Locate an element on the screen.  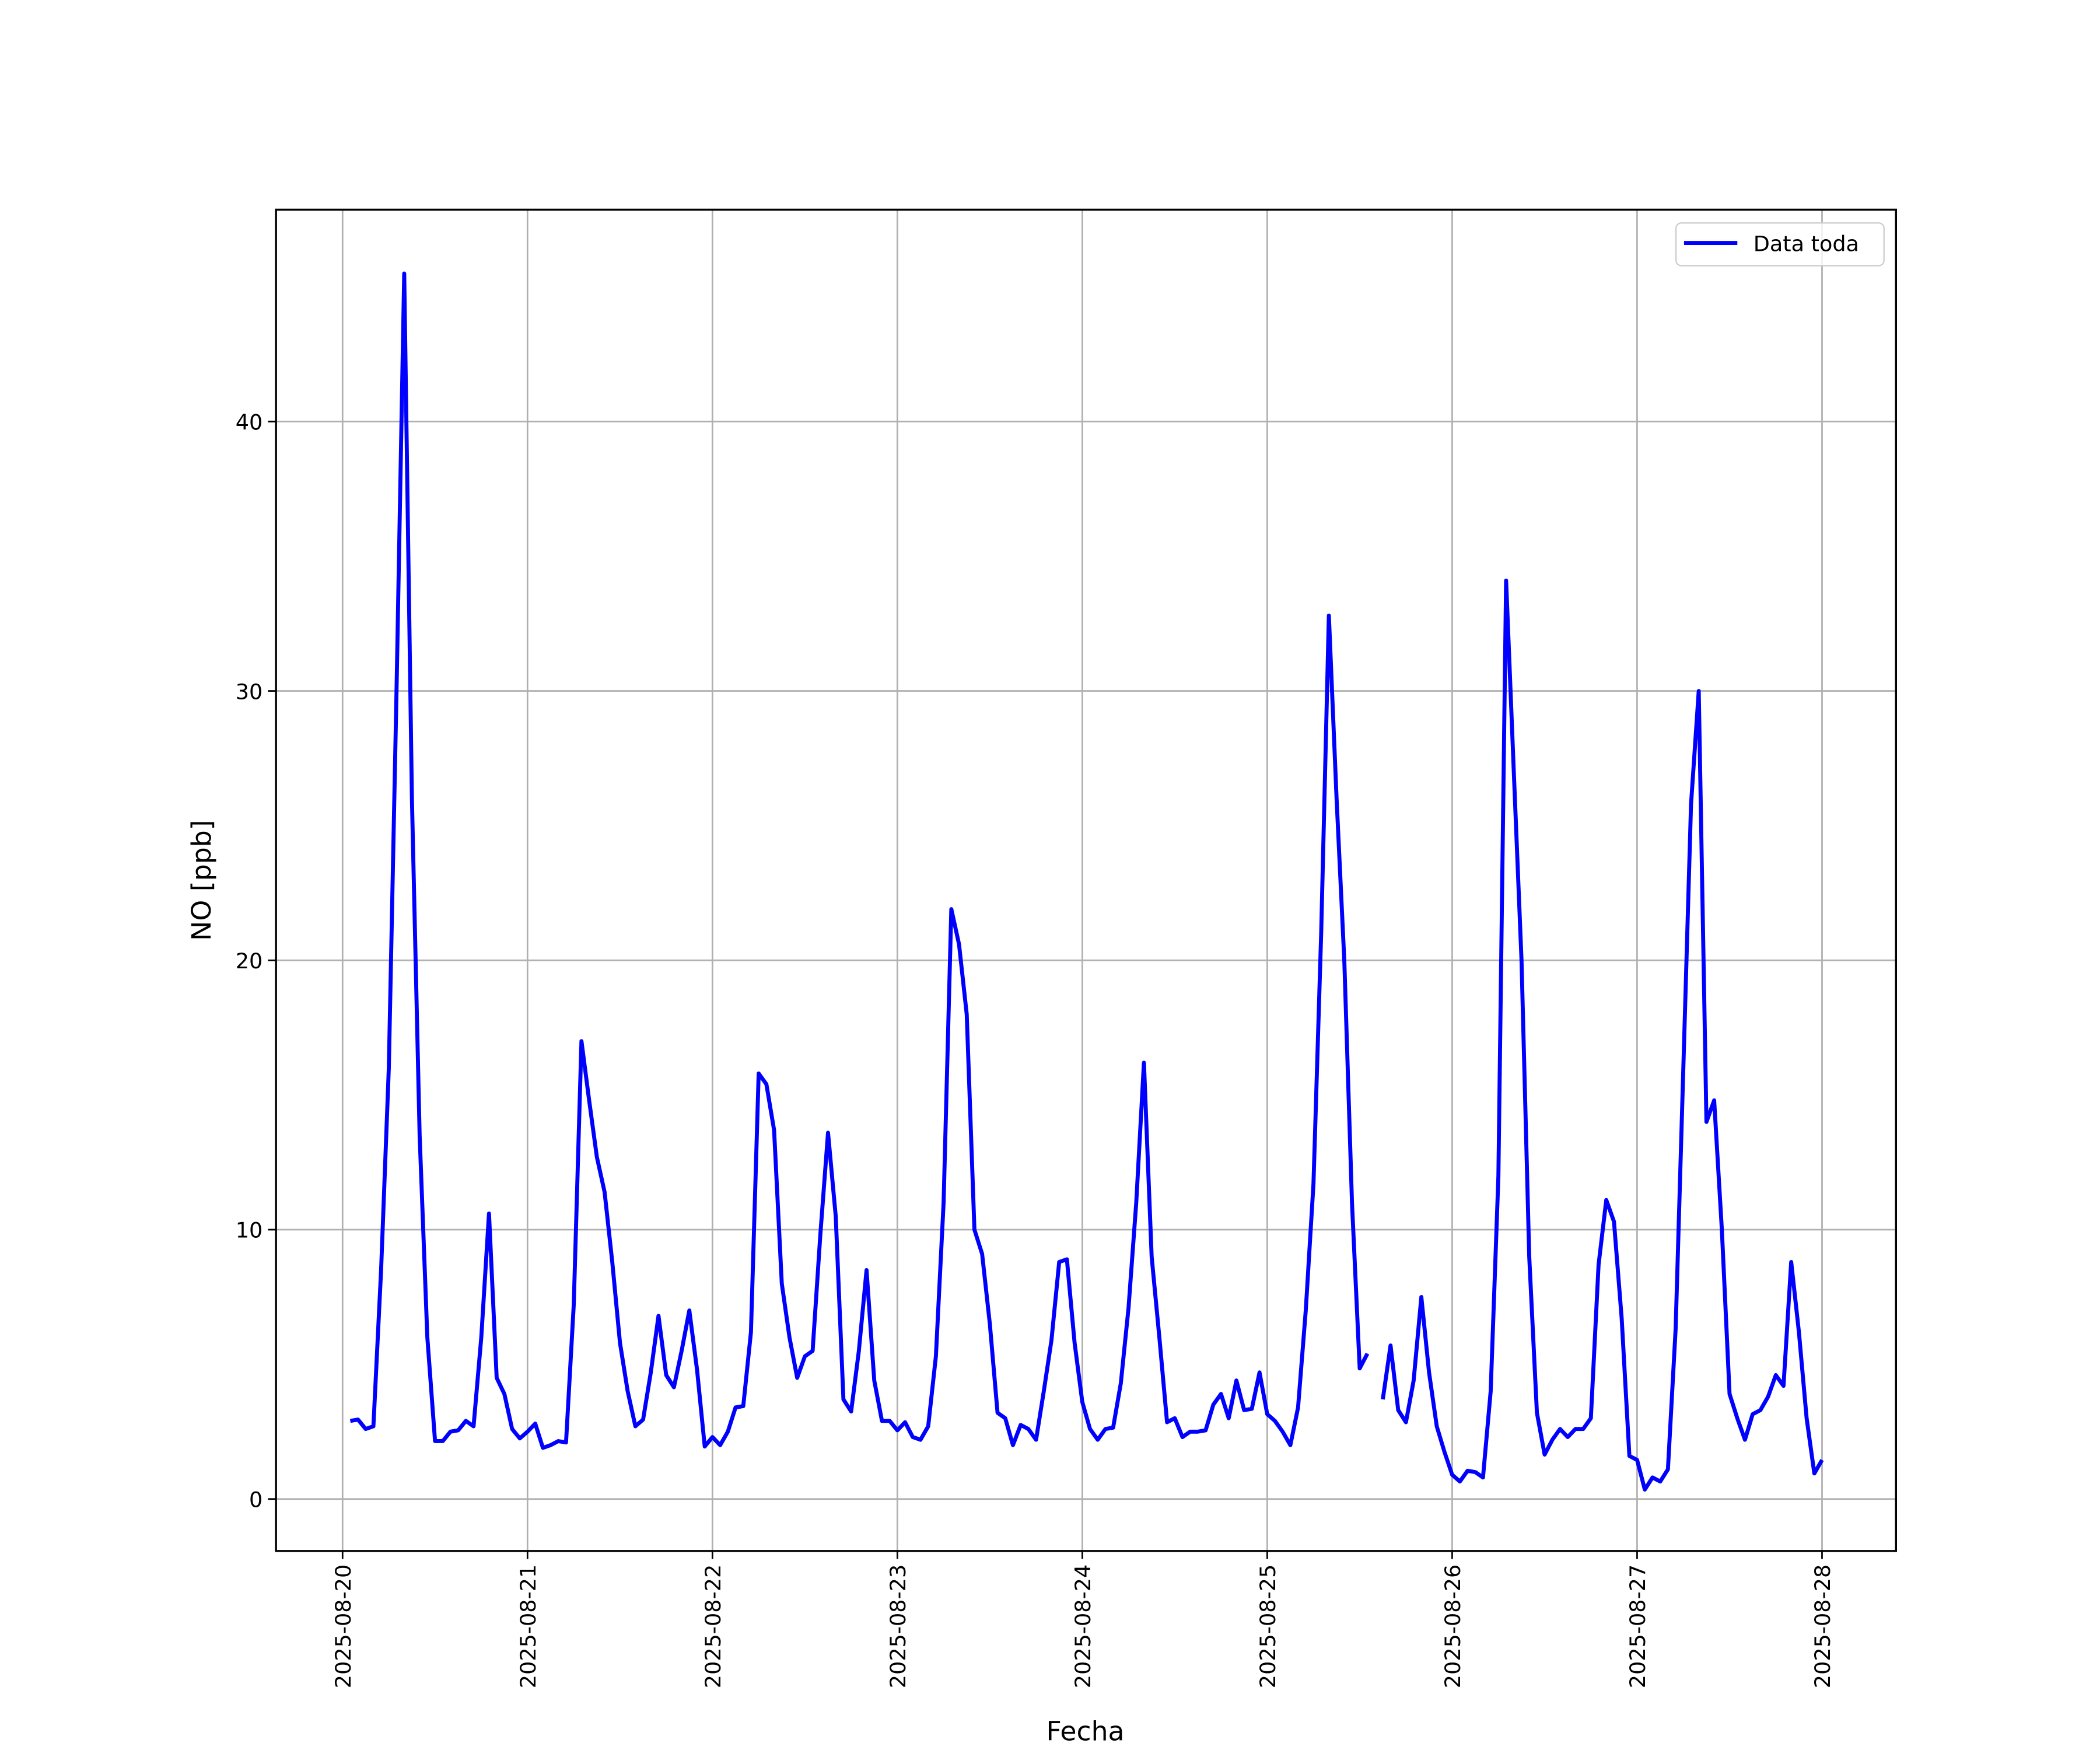
x-tick-label: 2025-08-24 is located at coordinates (1083, 1626).